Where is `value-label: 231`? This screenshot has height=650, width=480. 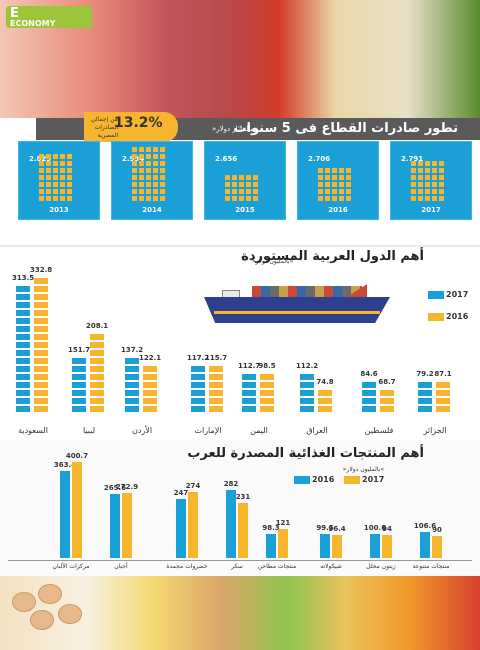
value-label: 231 is located at coordinates (243, 496).